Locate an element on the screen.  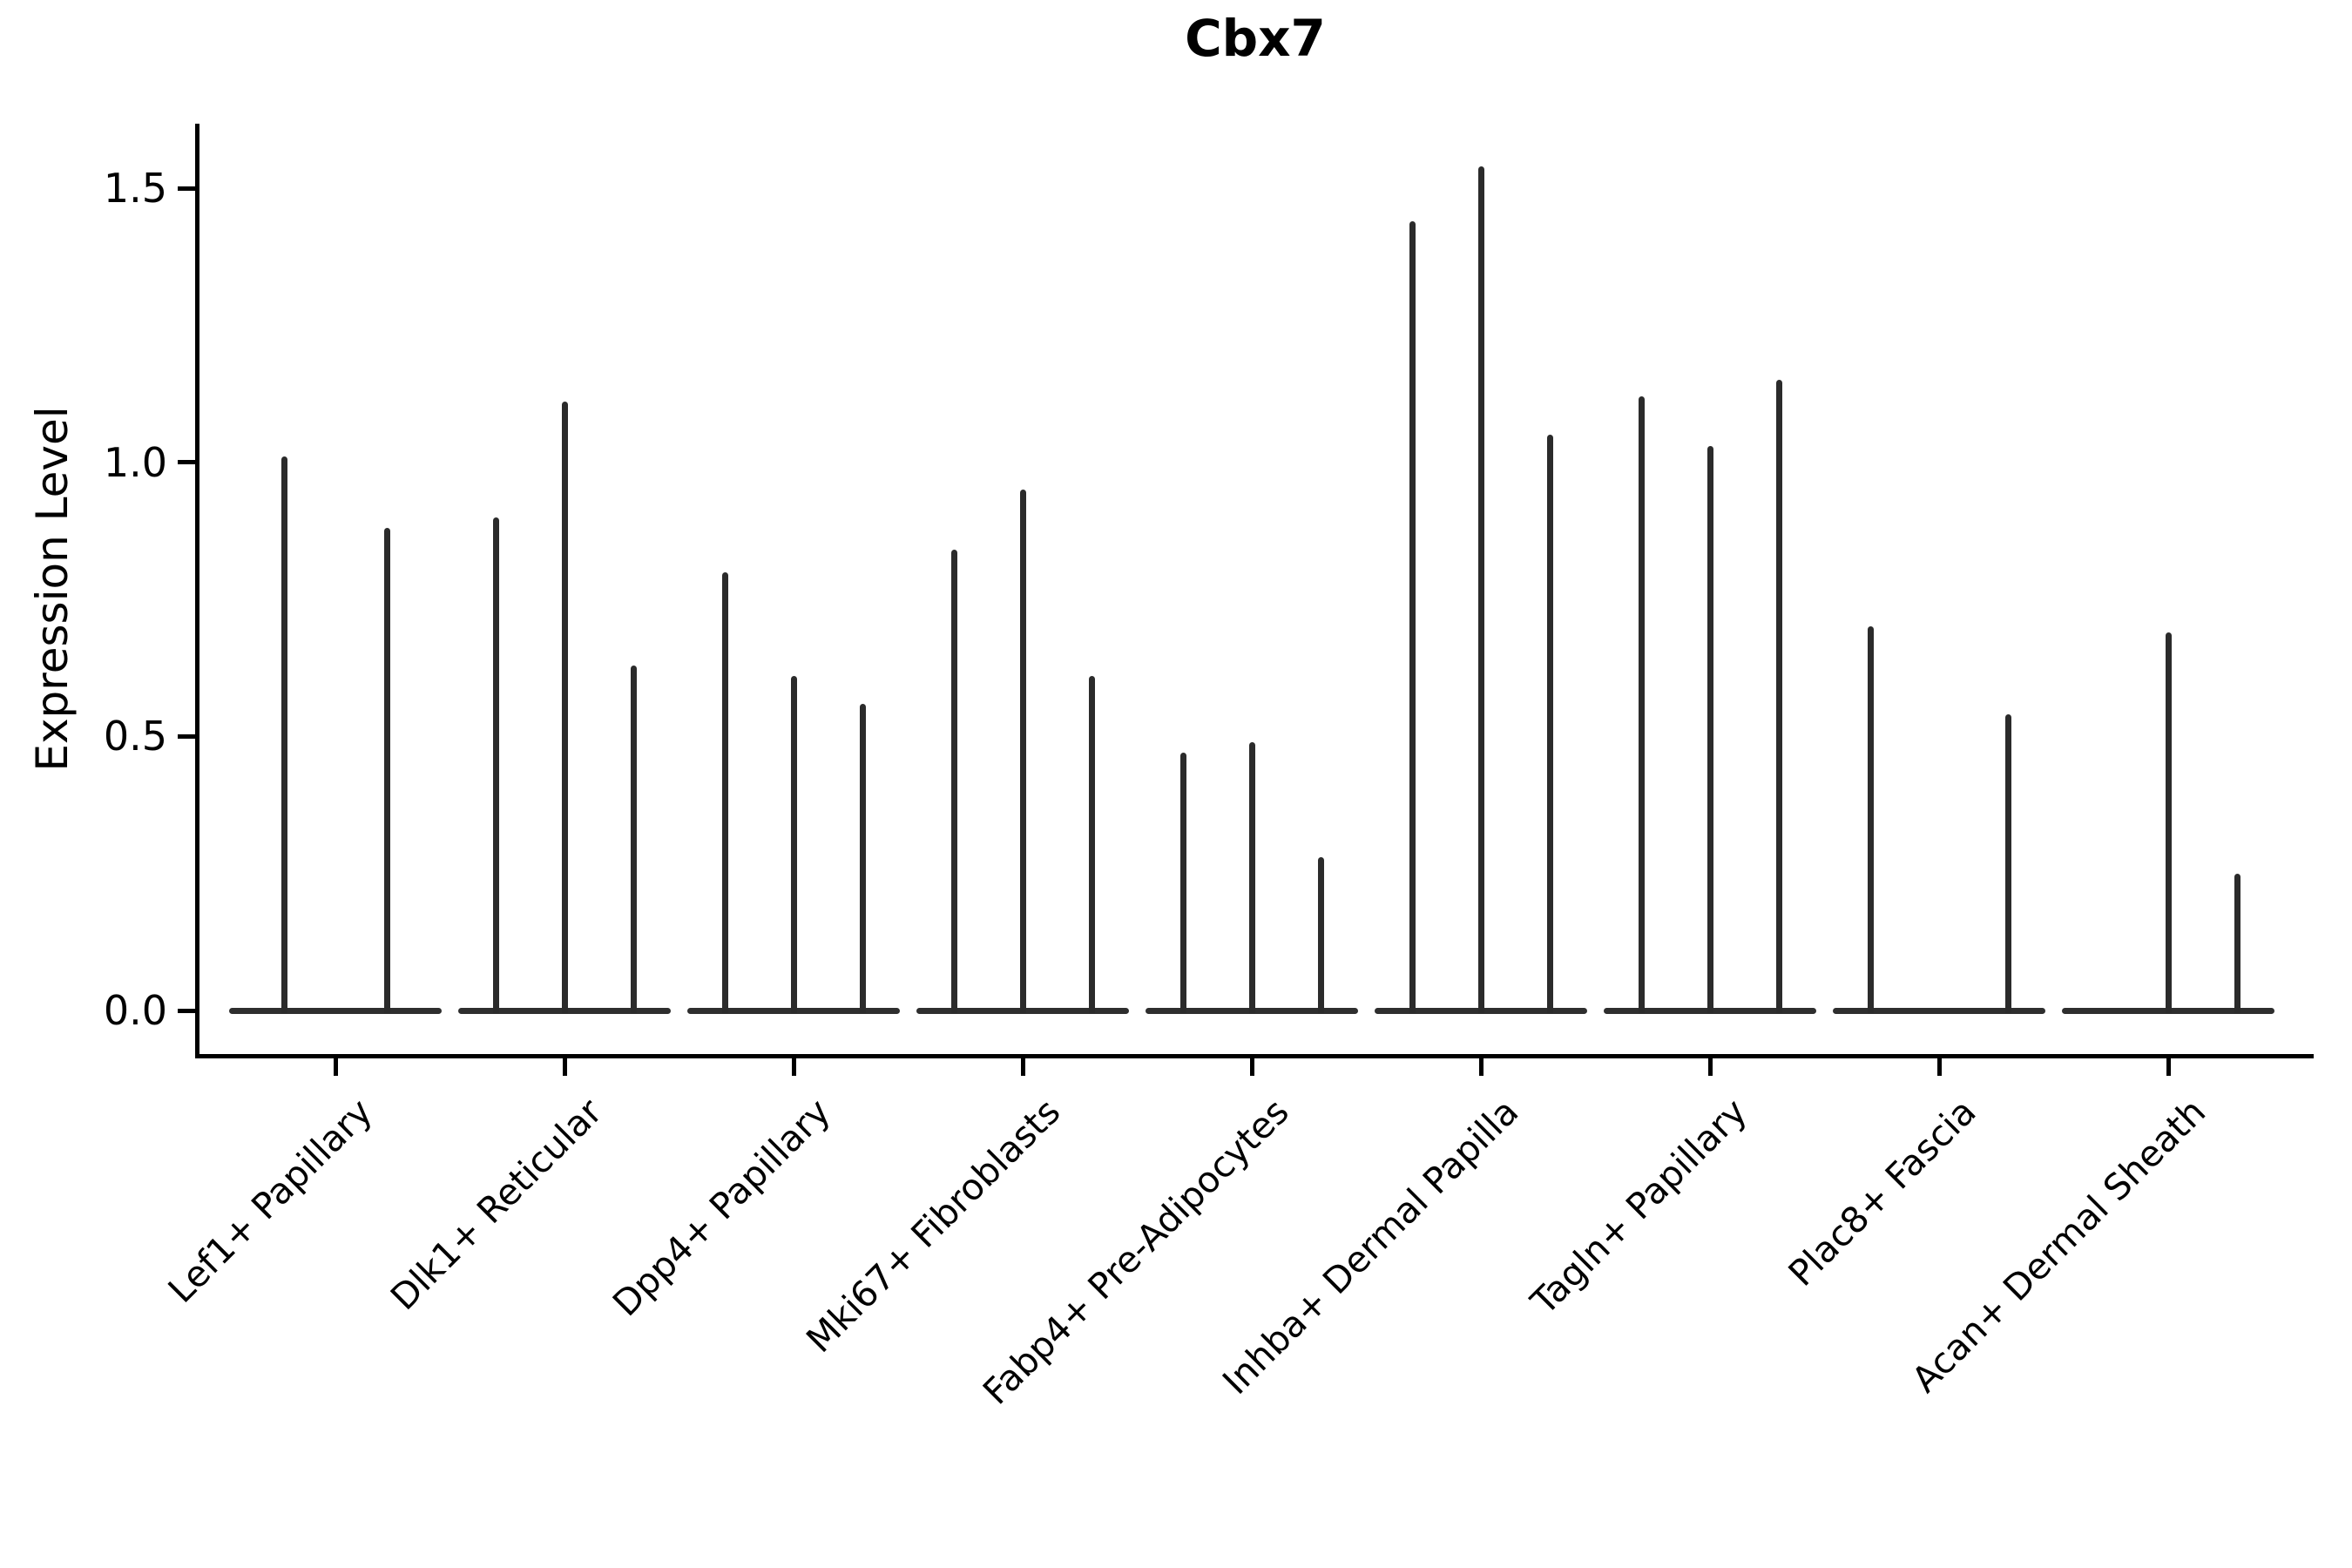
x-tick-label: Mki67+ Fibroblasts is located at coordinates (933, 1226).